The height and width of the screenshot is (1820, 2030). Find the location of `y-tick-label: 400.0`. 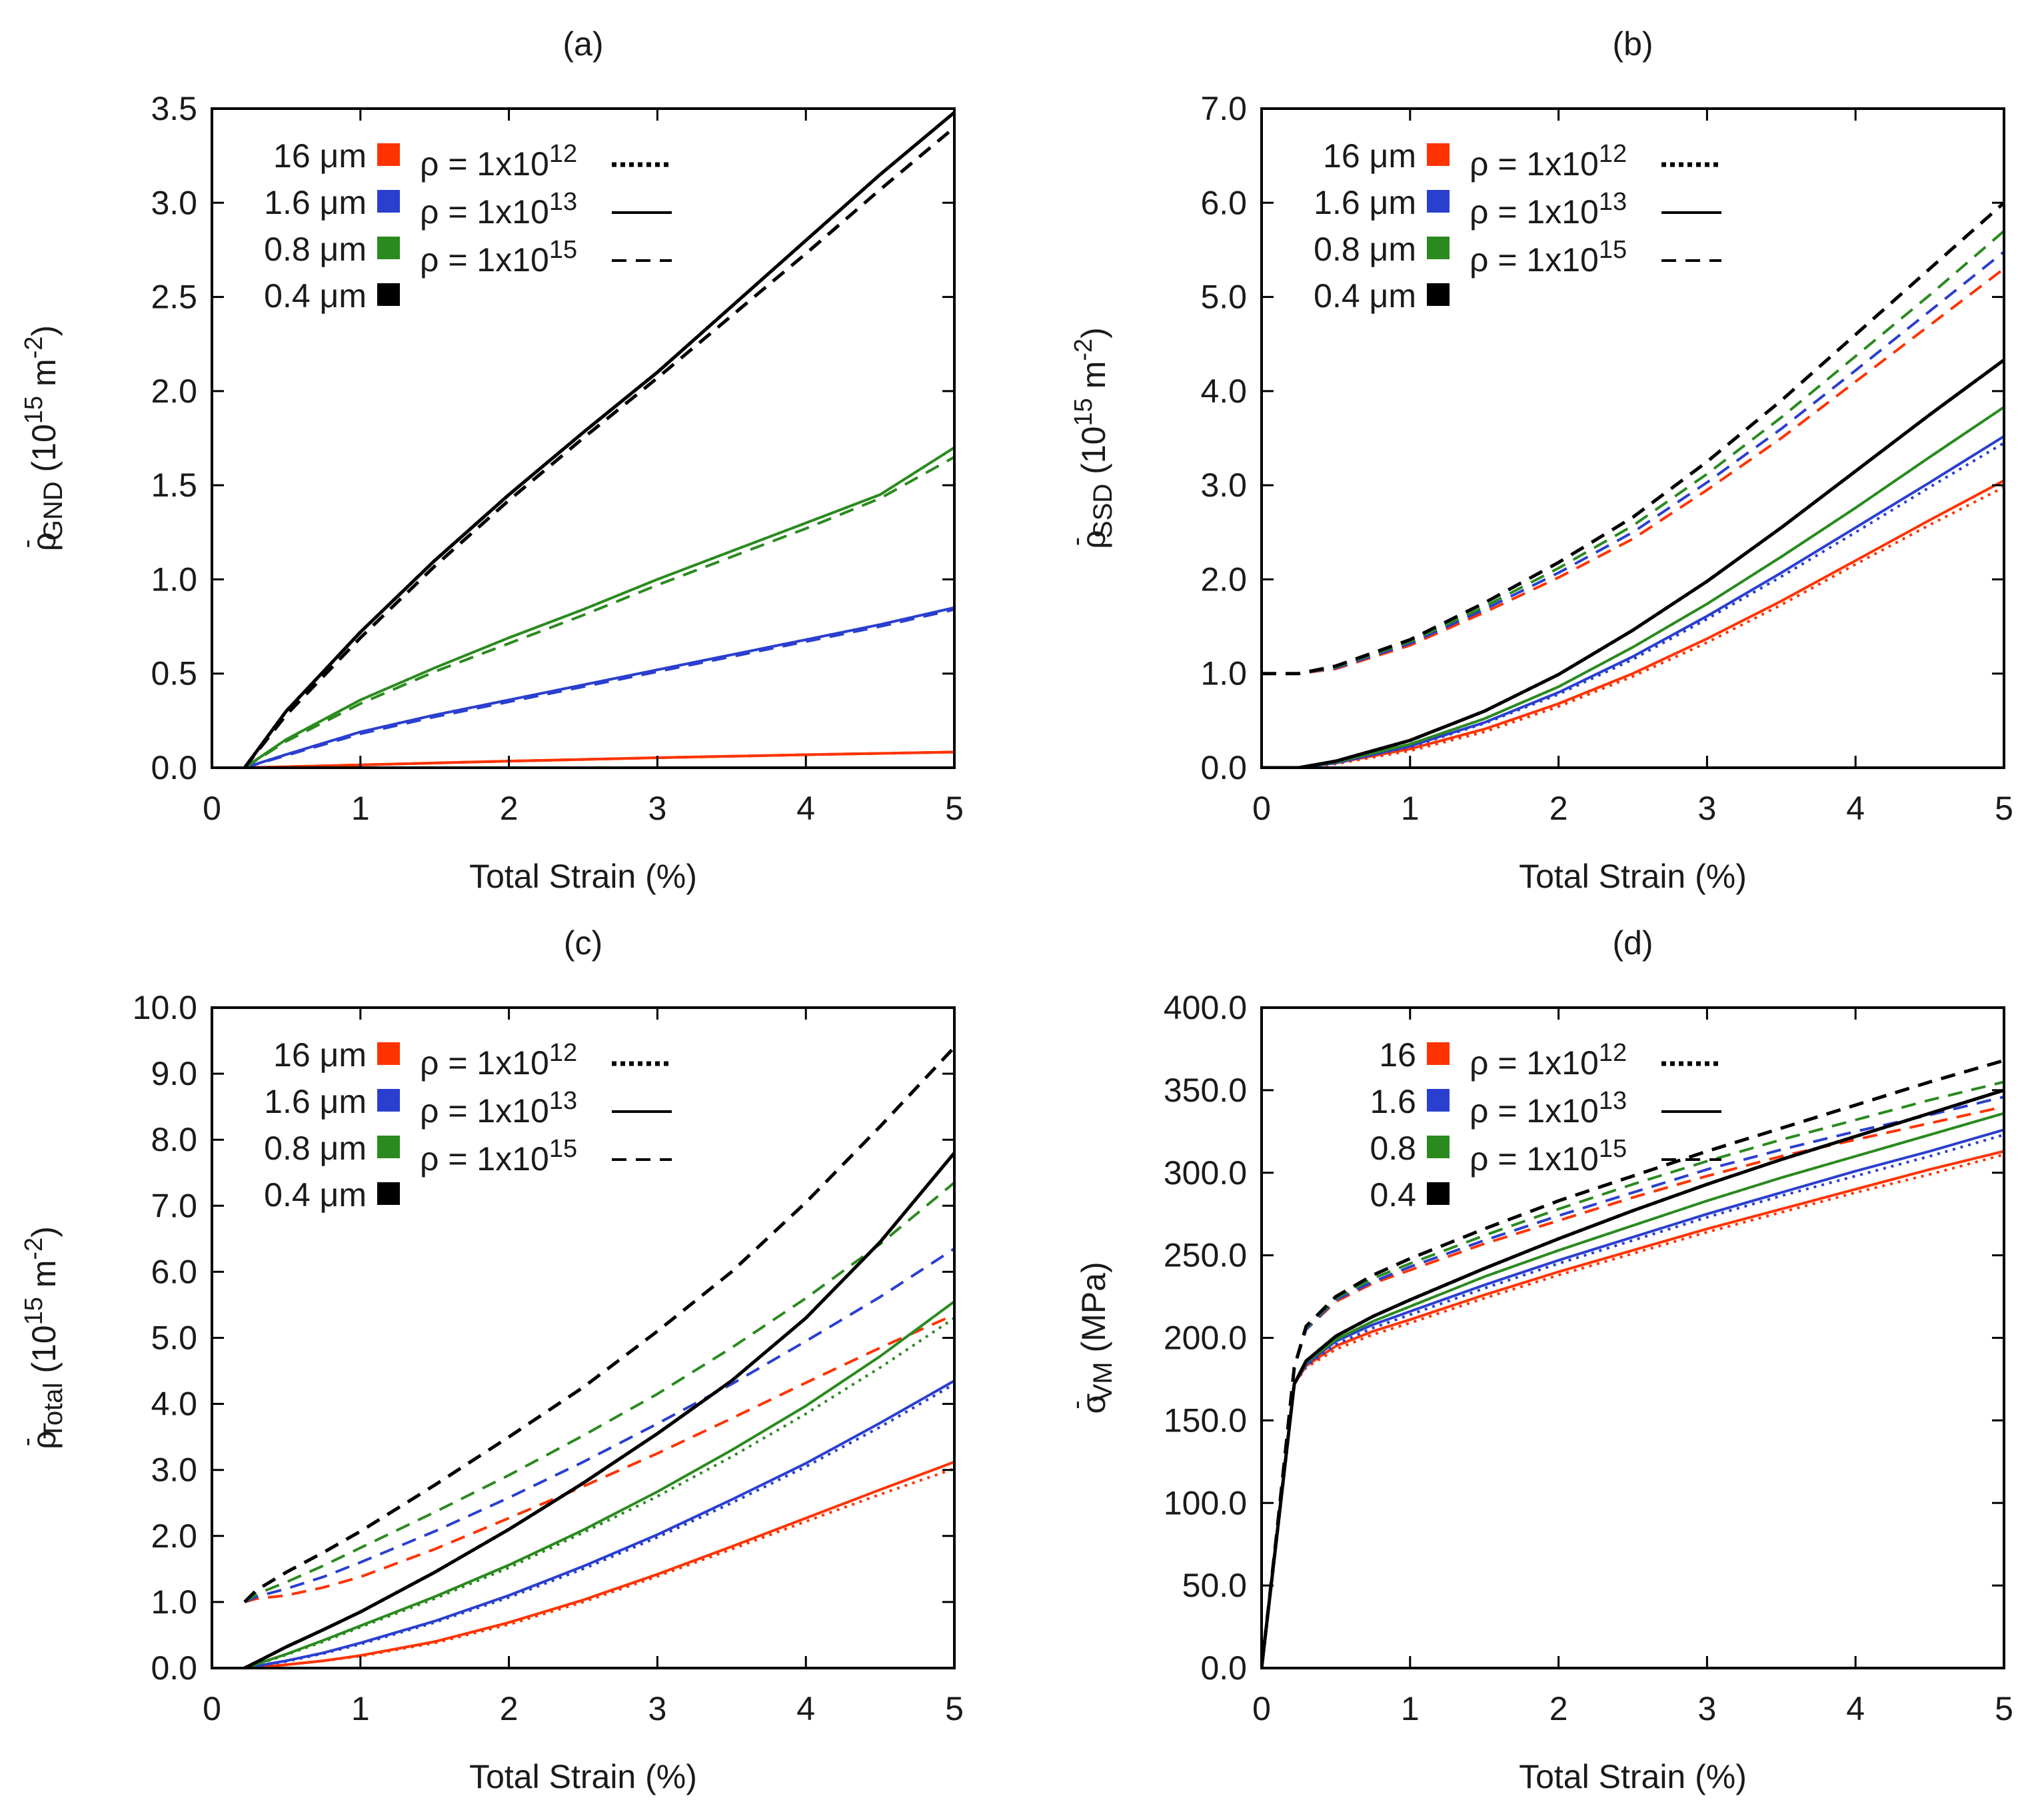

y-tick-label: 400.0 is located at coordinates (1205, 1007).